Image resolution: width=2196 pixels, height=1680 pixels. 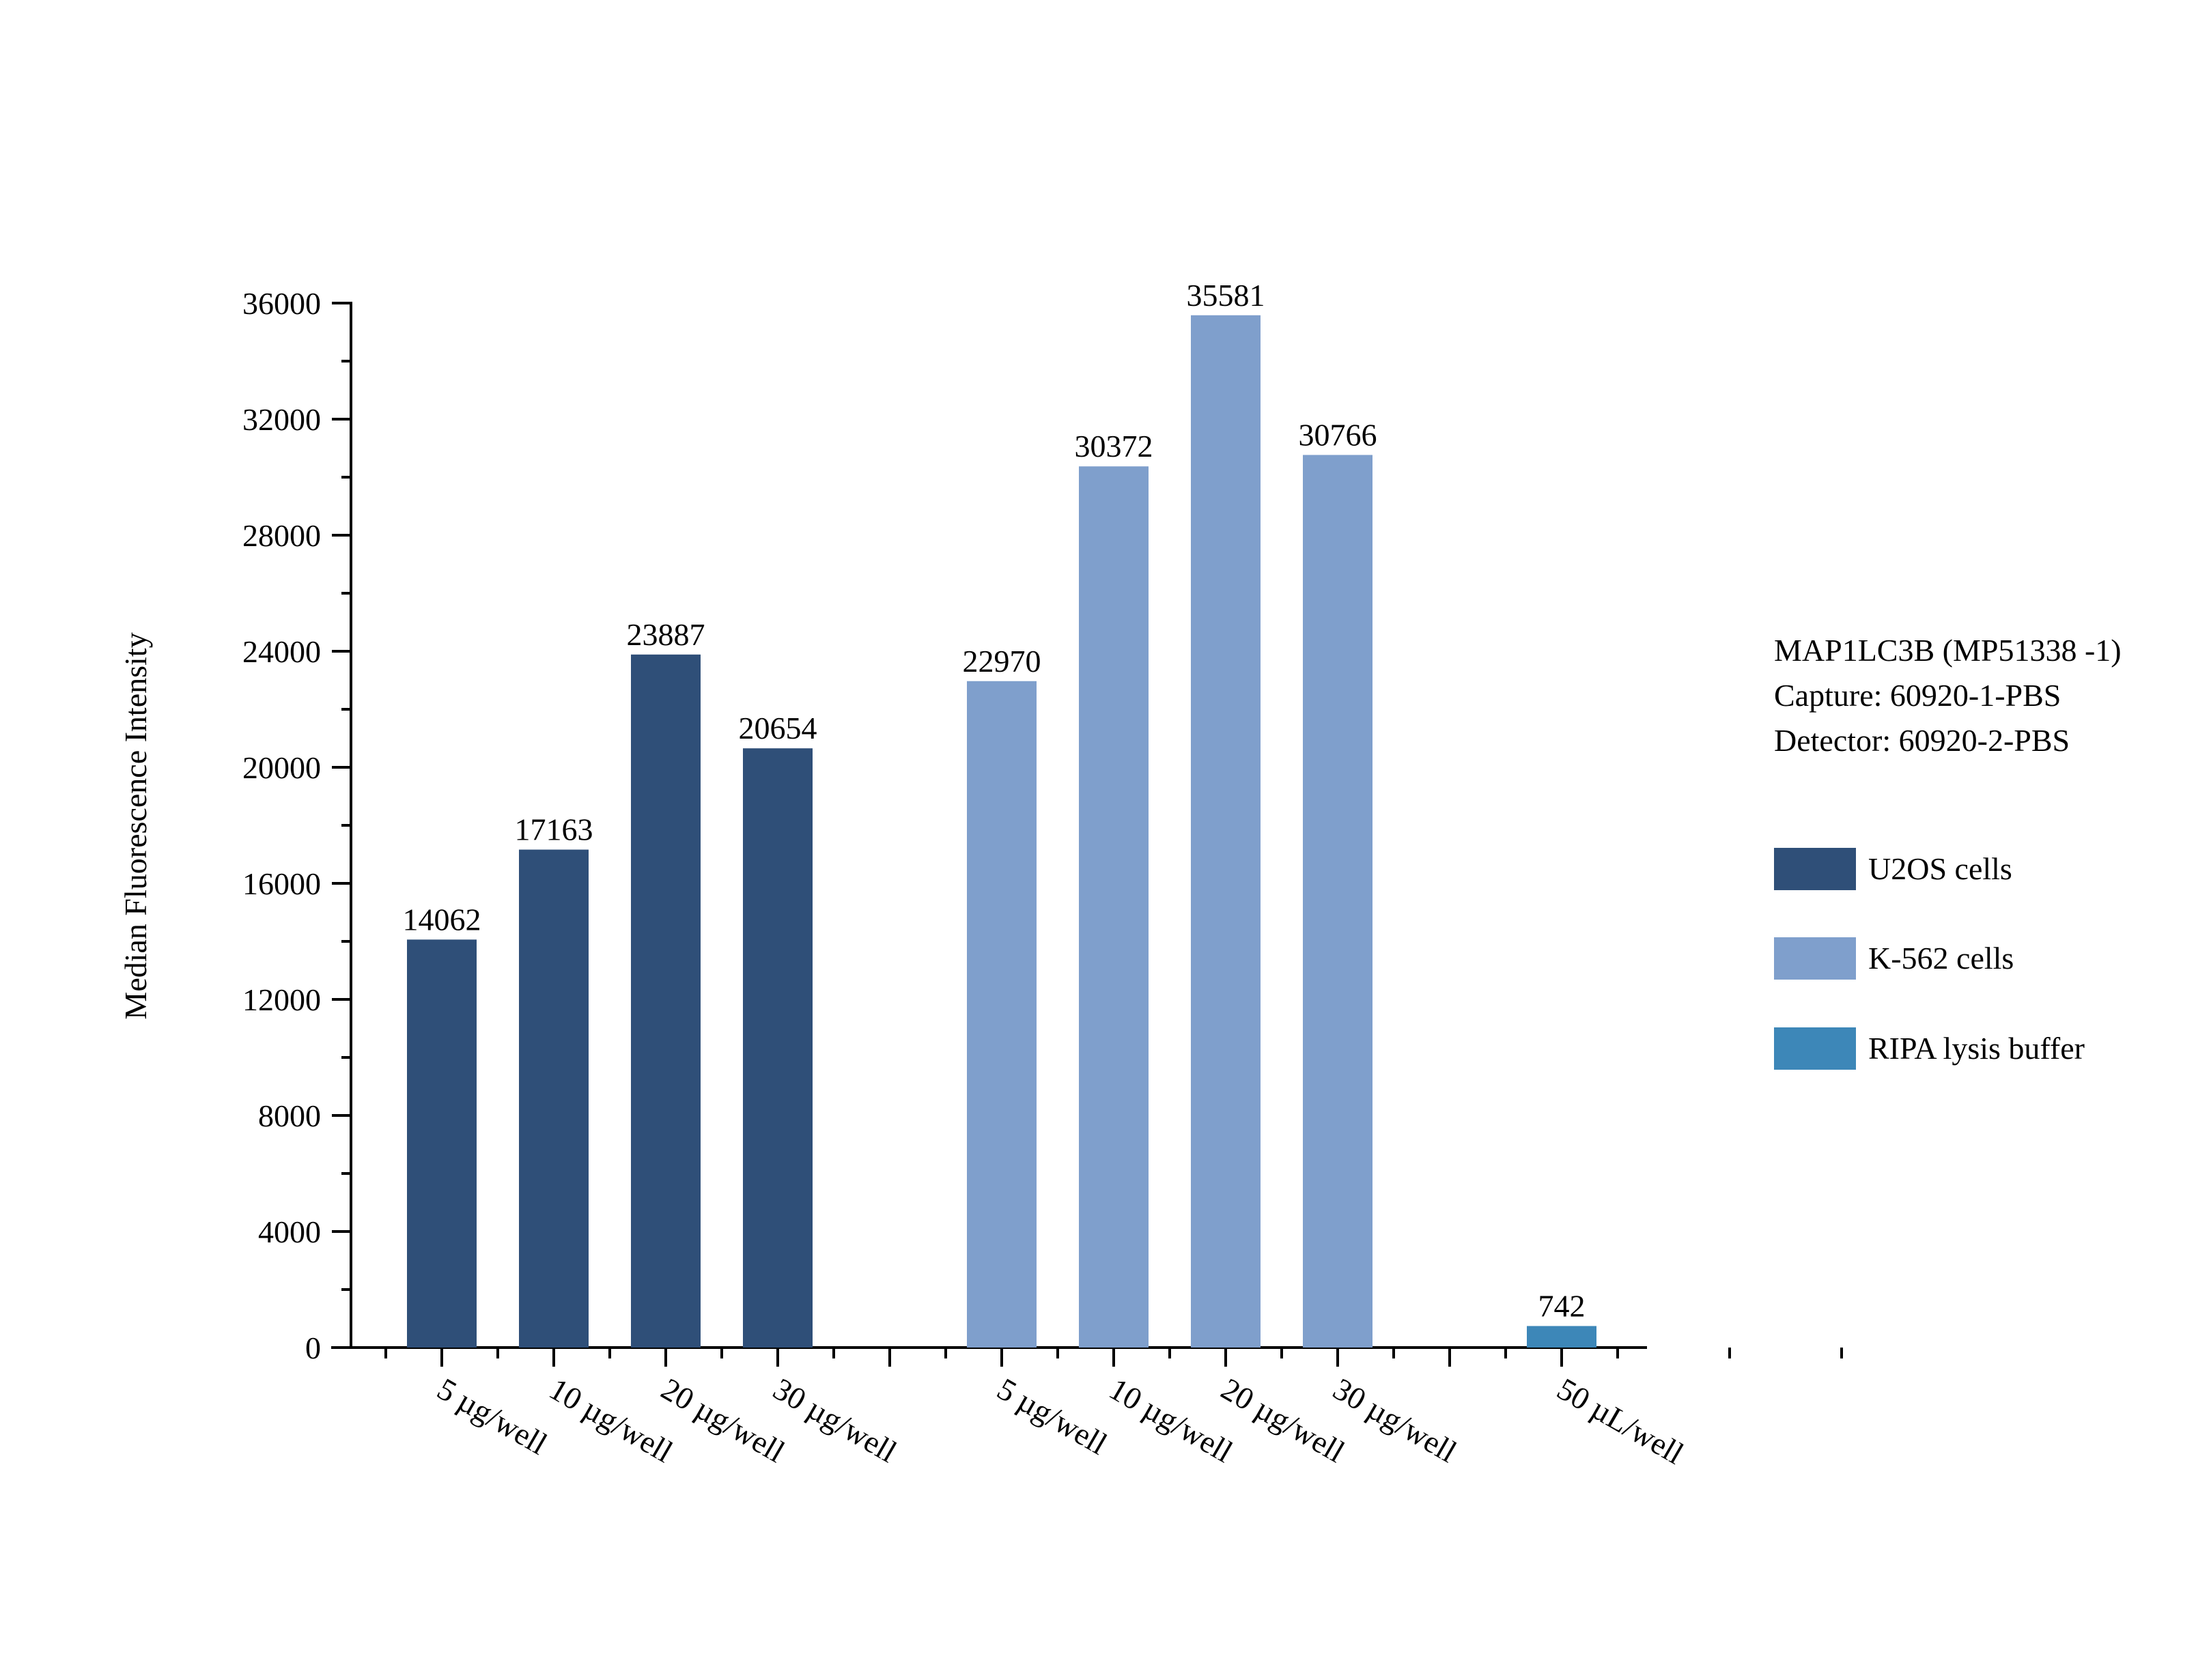 What do you see at coordinates (282, 419) in the screenshot?
I see `y-tick-label: 32000` at bounding box center [282, 419].